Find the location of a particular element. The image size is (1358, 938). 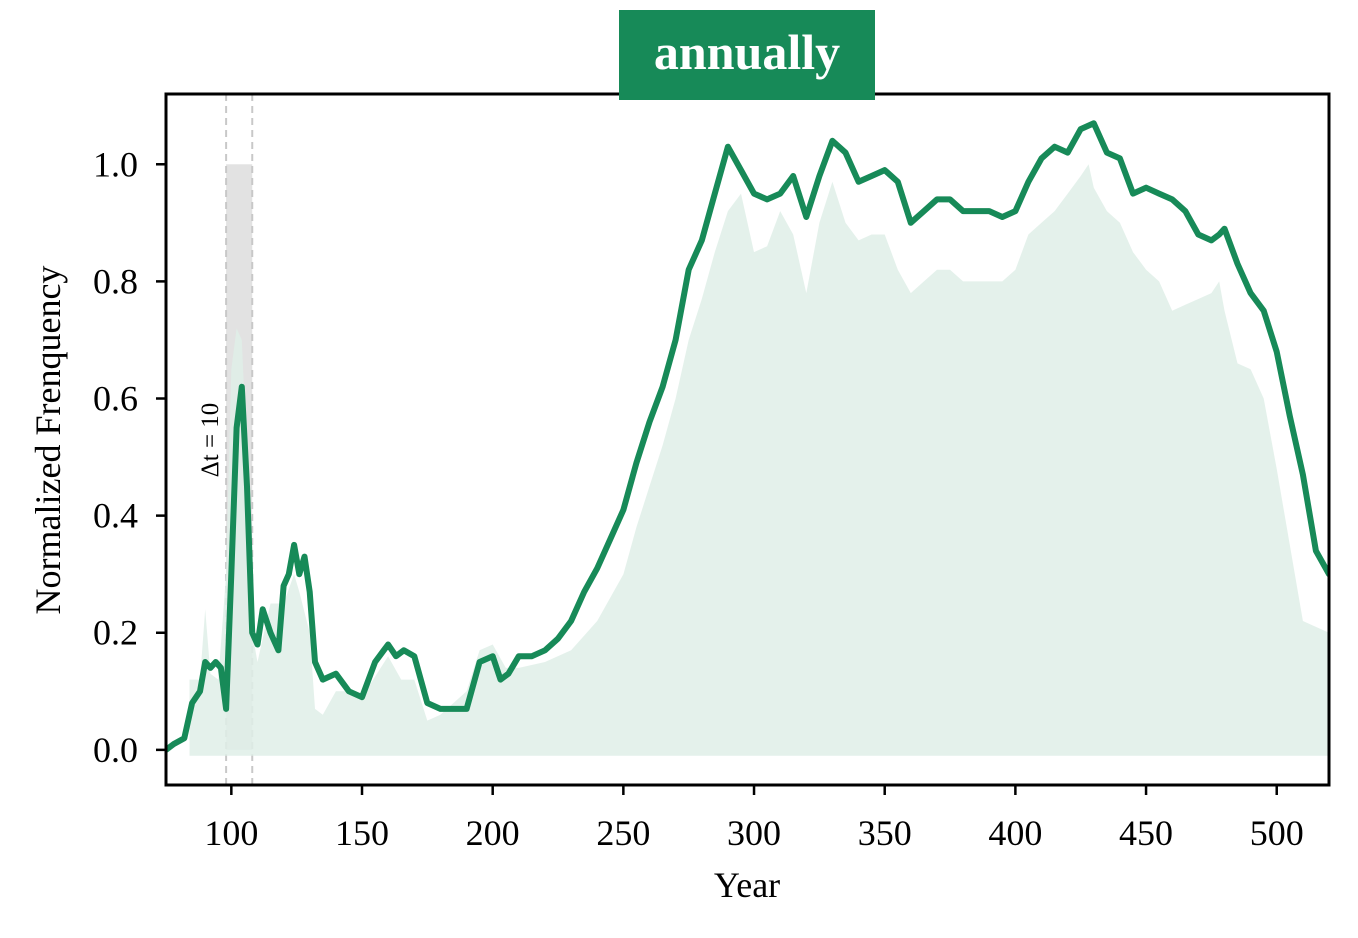

y-tick-label: 0.0 is located at coordinates (115, 750).